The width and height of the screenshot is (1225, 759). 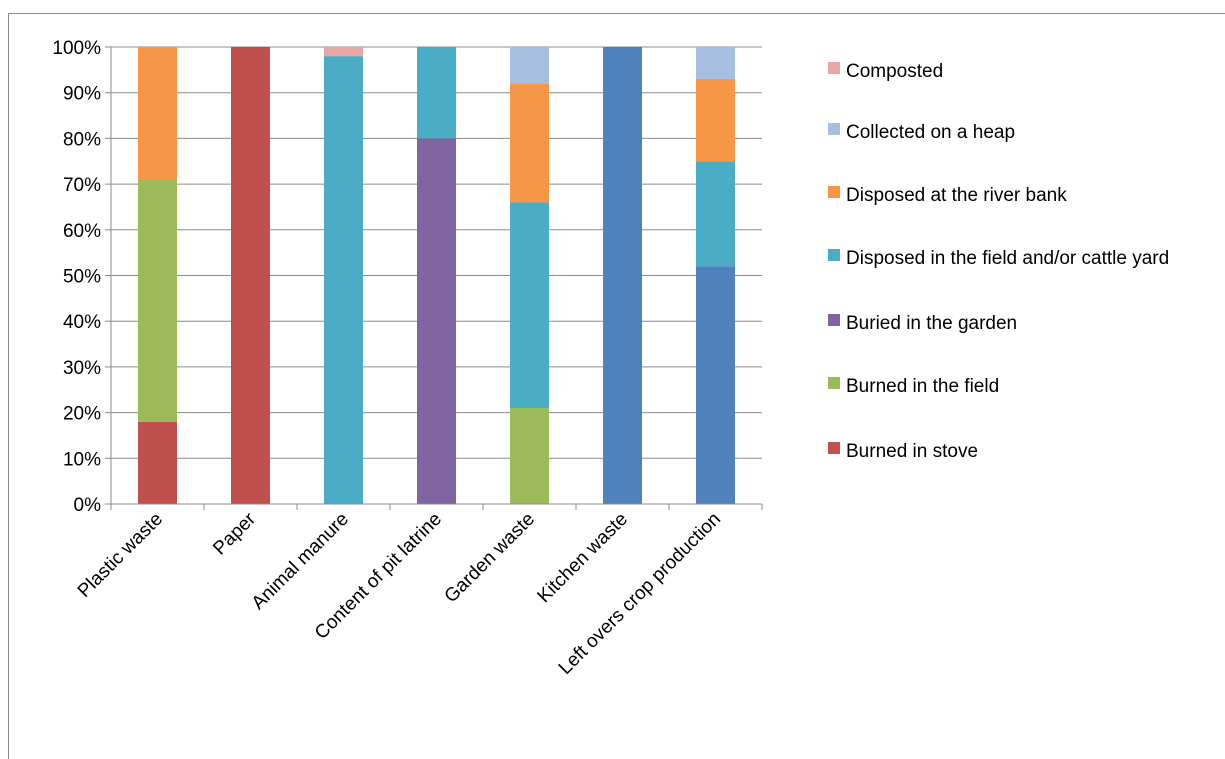 I want to click on x-tick-label: Garden waste, so click(x=490, y=558).